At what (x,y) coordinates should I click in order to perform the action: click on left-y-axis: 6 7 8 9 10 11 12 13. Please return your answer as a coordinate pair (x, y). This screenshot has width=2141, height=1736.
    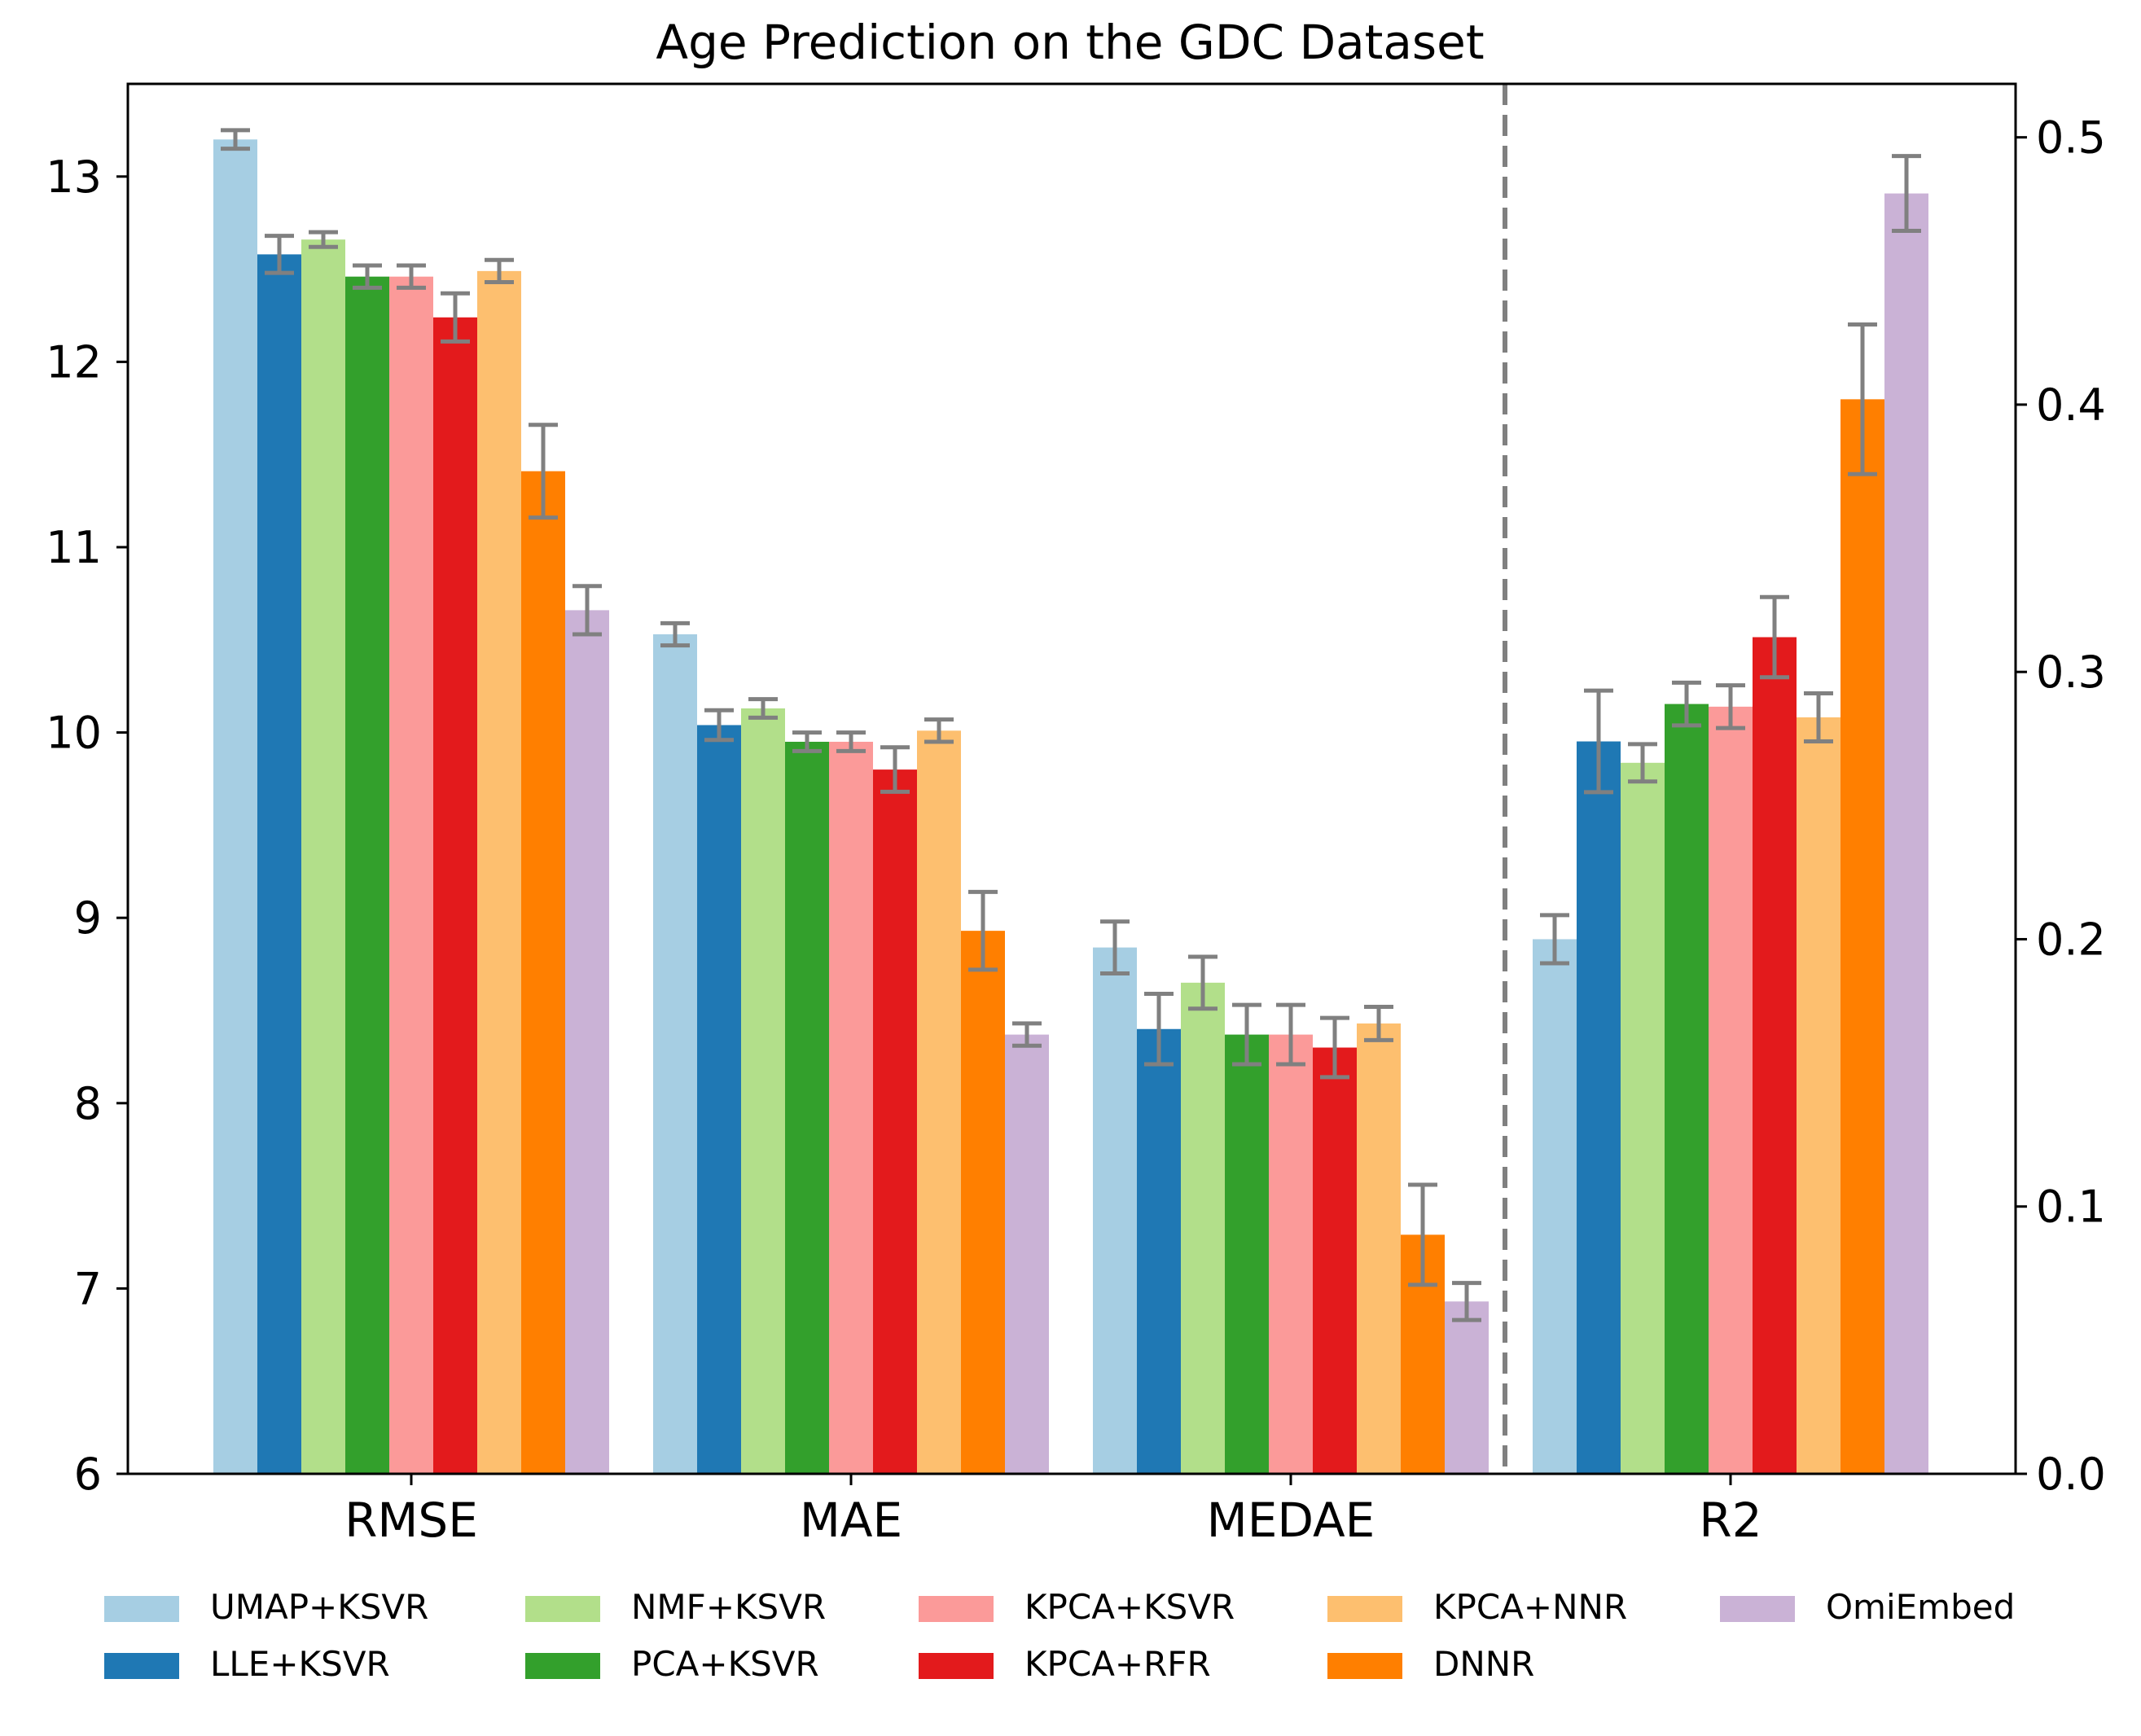
    Looking at the image, I should click on (87, 825).